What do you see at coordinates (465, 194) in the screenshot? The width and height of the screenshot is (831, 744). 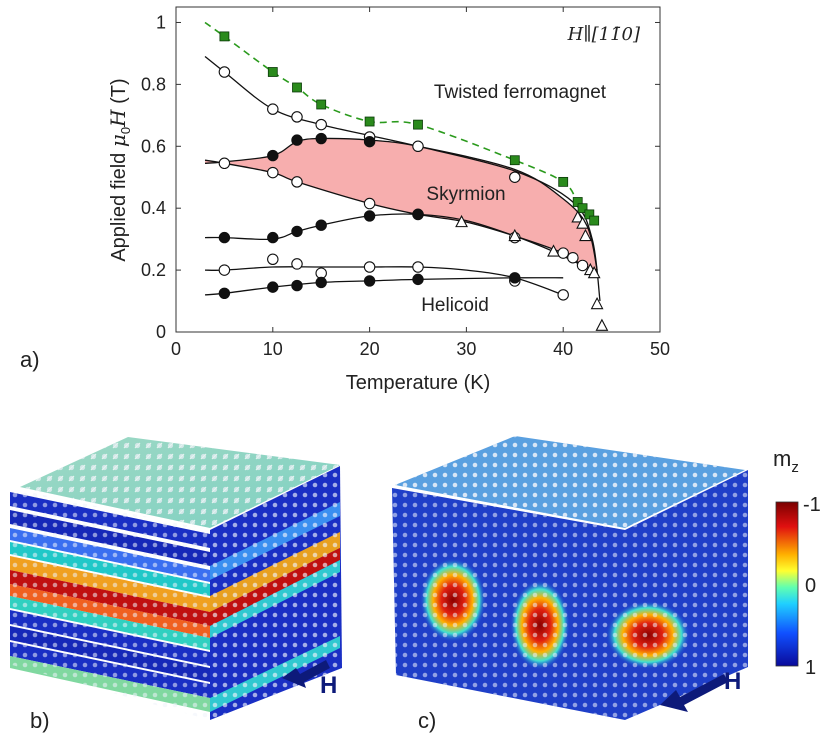 I see `region-skyrmion: Skyrmion` at bounding box center [465, 194].